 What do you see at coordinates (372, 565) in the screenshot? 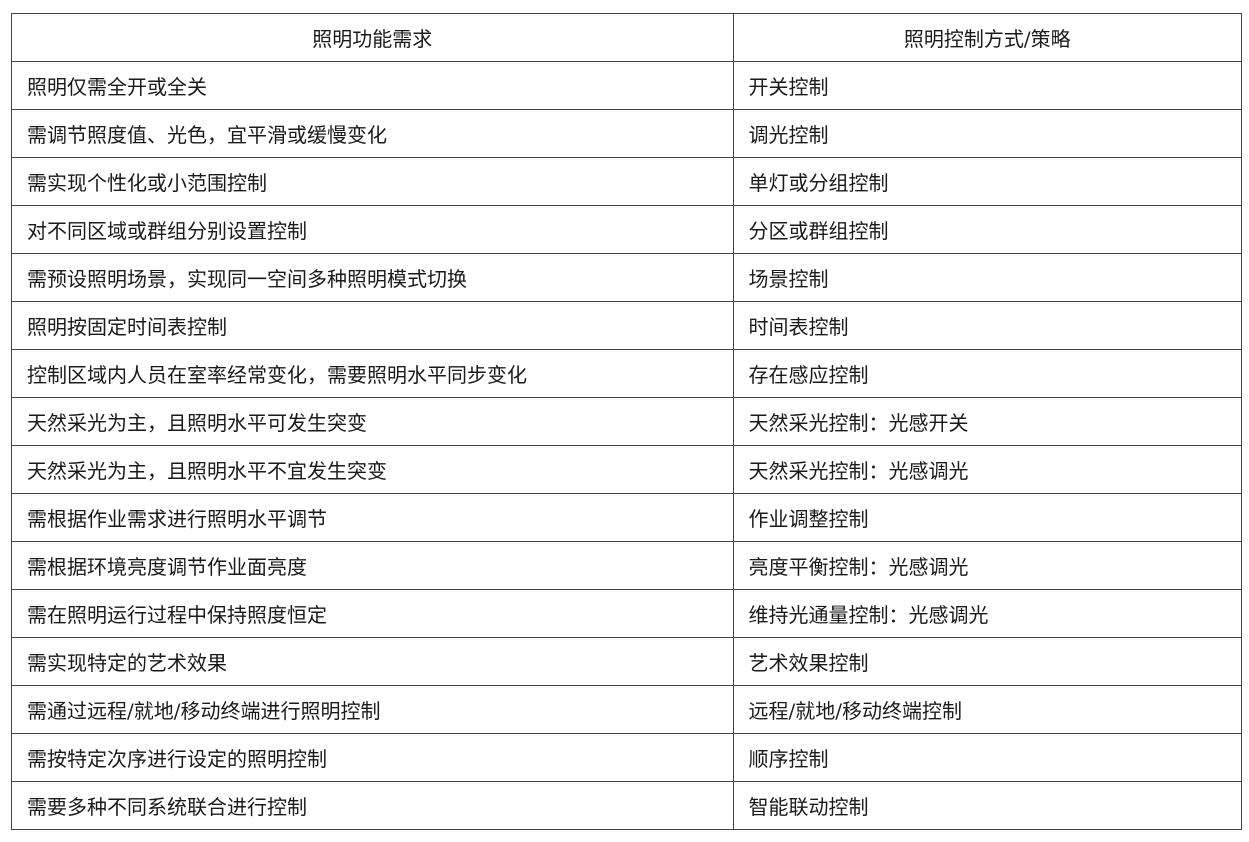
I see `requirement-cell: 需根据环境亮度调节作业面亮度` at bounding box center [372, 565].